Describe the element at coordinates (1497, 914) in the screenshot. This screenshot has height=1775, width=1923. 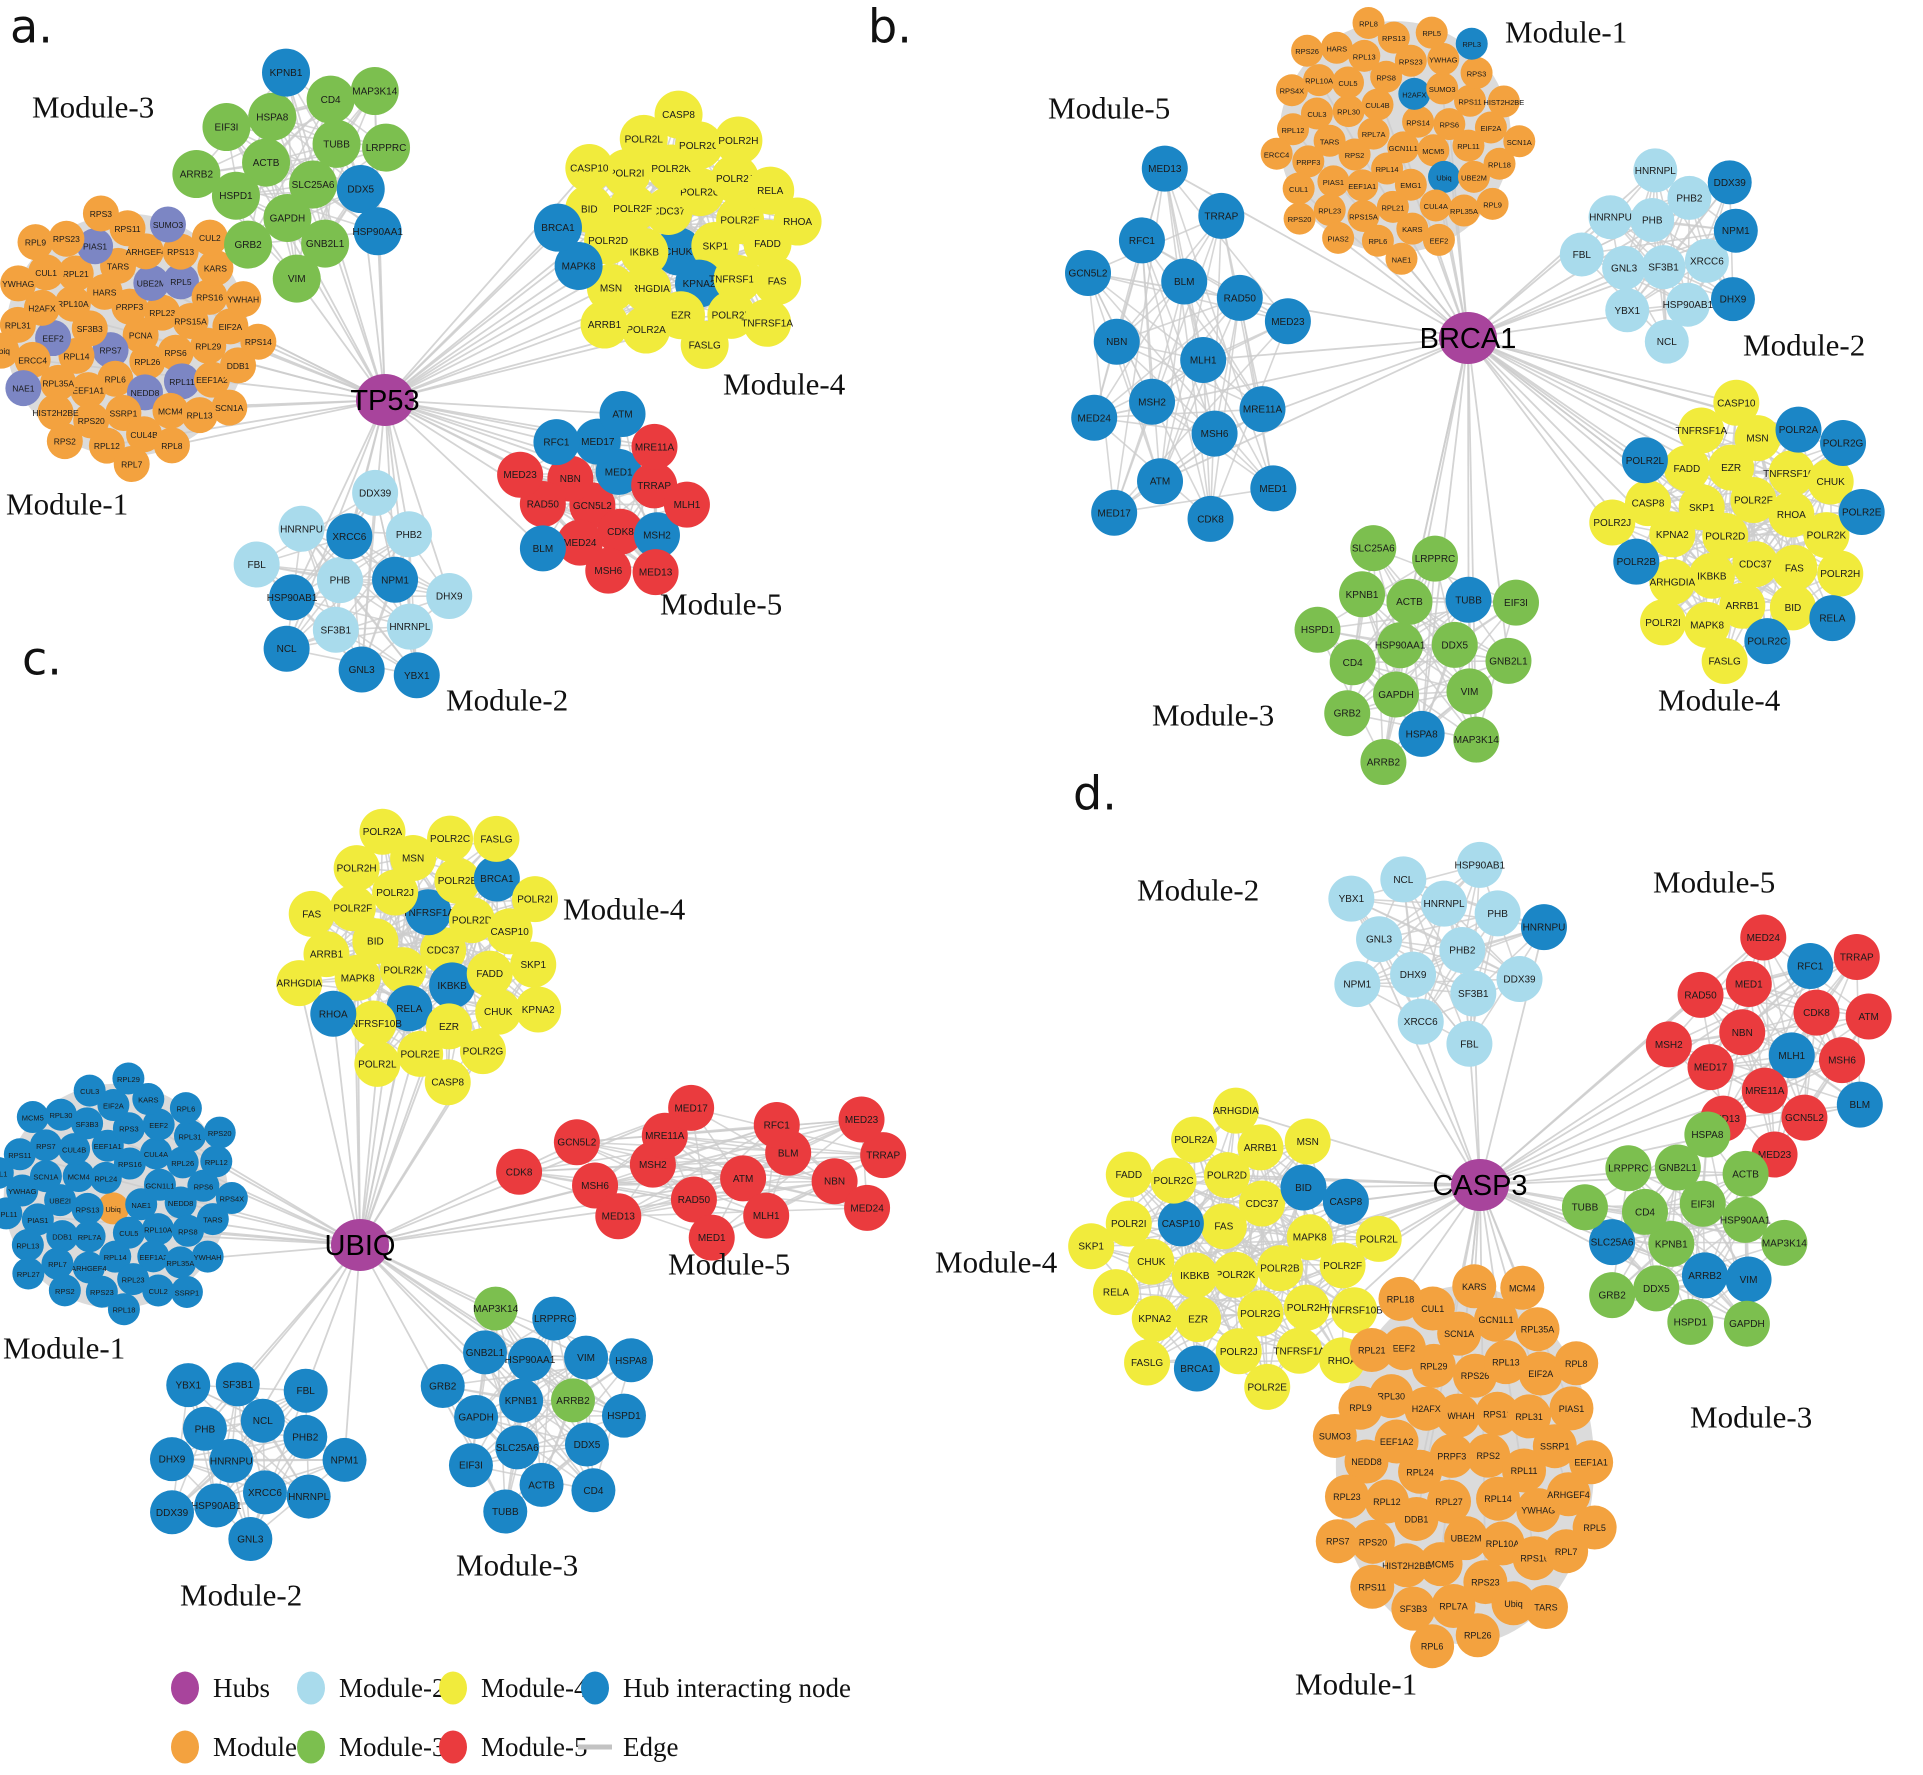
I see `node-label-PHB: PHB` at that location.